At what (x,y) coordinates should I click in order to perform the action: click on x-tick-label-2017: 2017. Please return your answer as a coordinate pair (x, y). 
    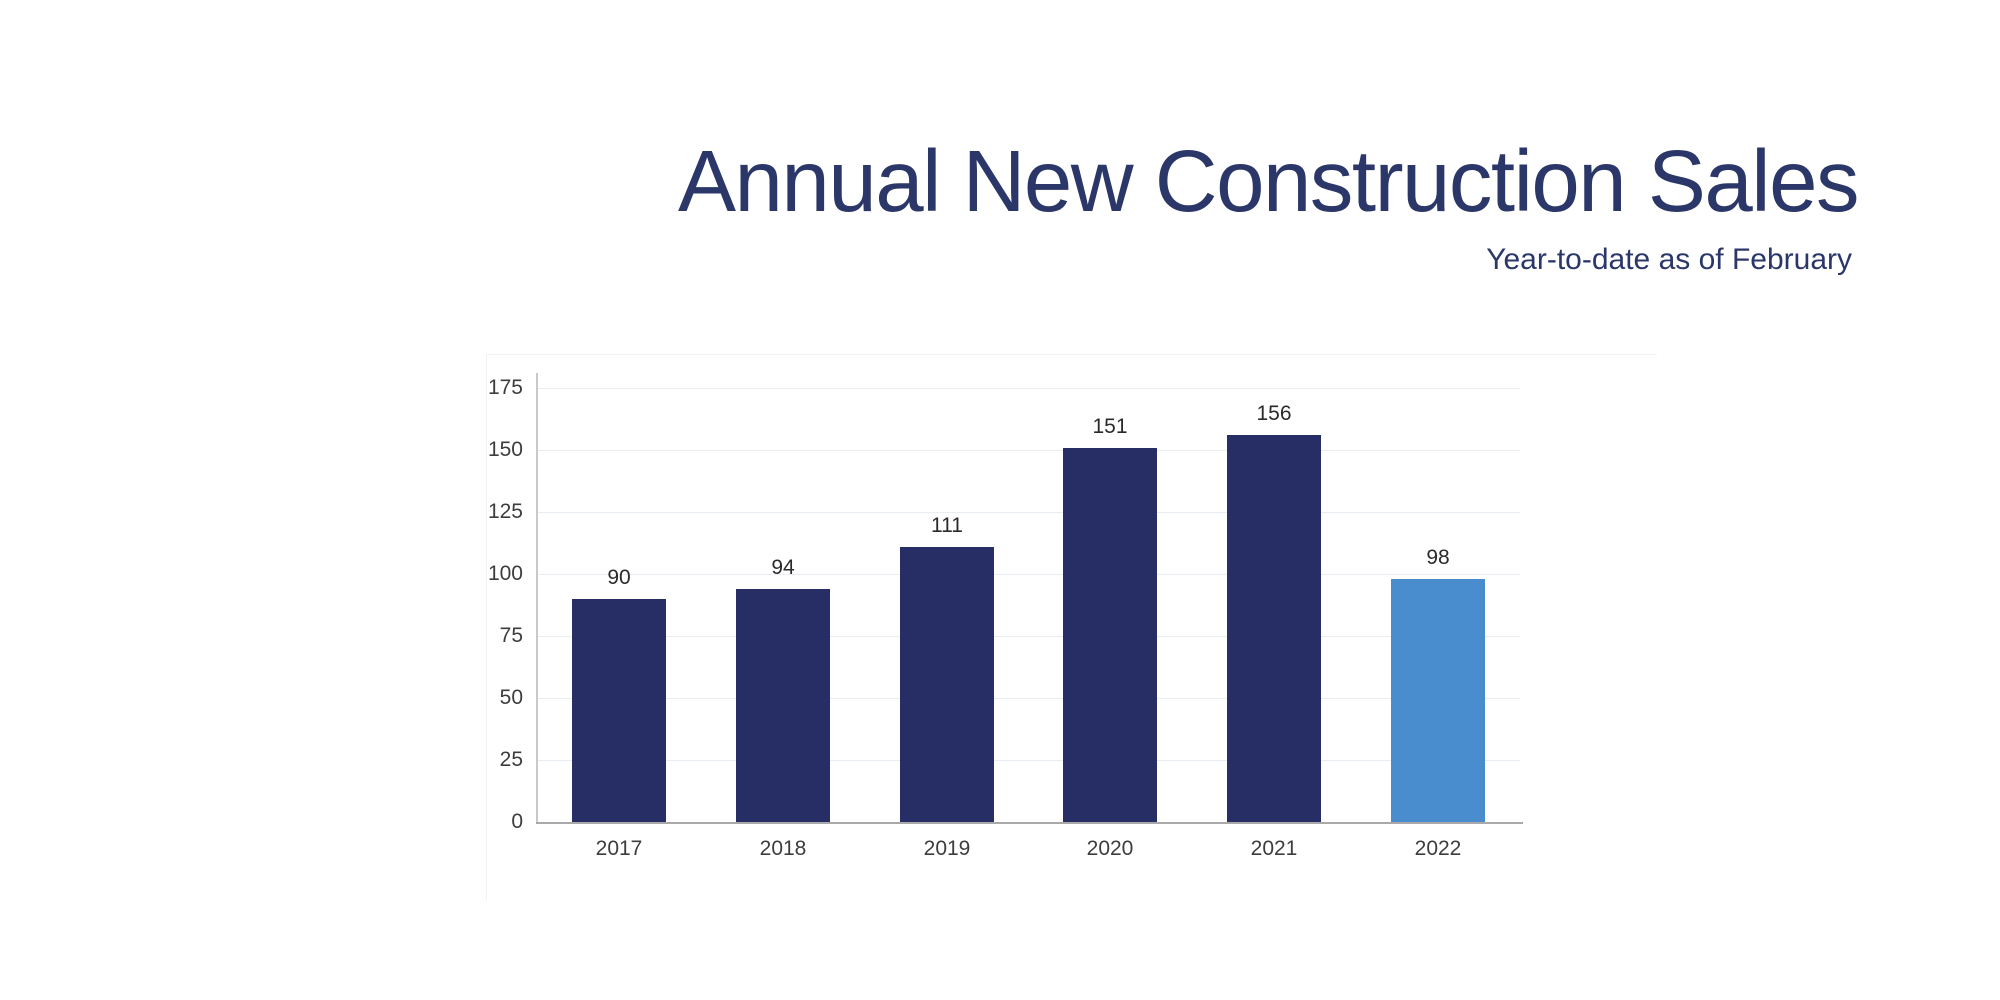
    Looking at the image, I should click on (619, 848).